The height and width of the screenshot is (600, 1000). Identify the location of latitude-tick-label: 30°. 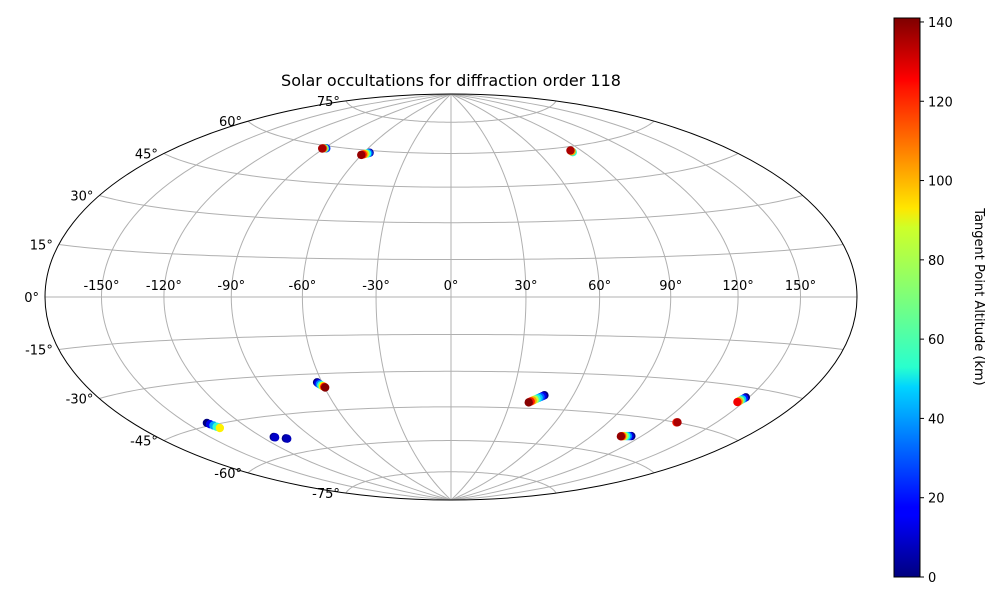
(81, 197).